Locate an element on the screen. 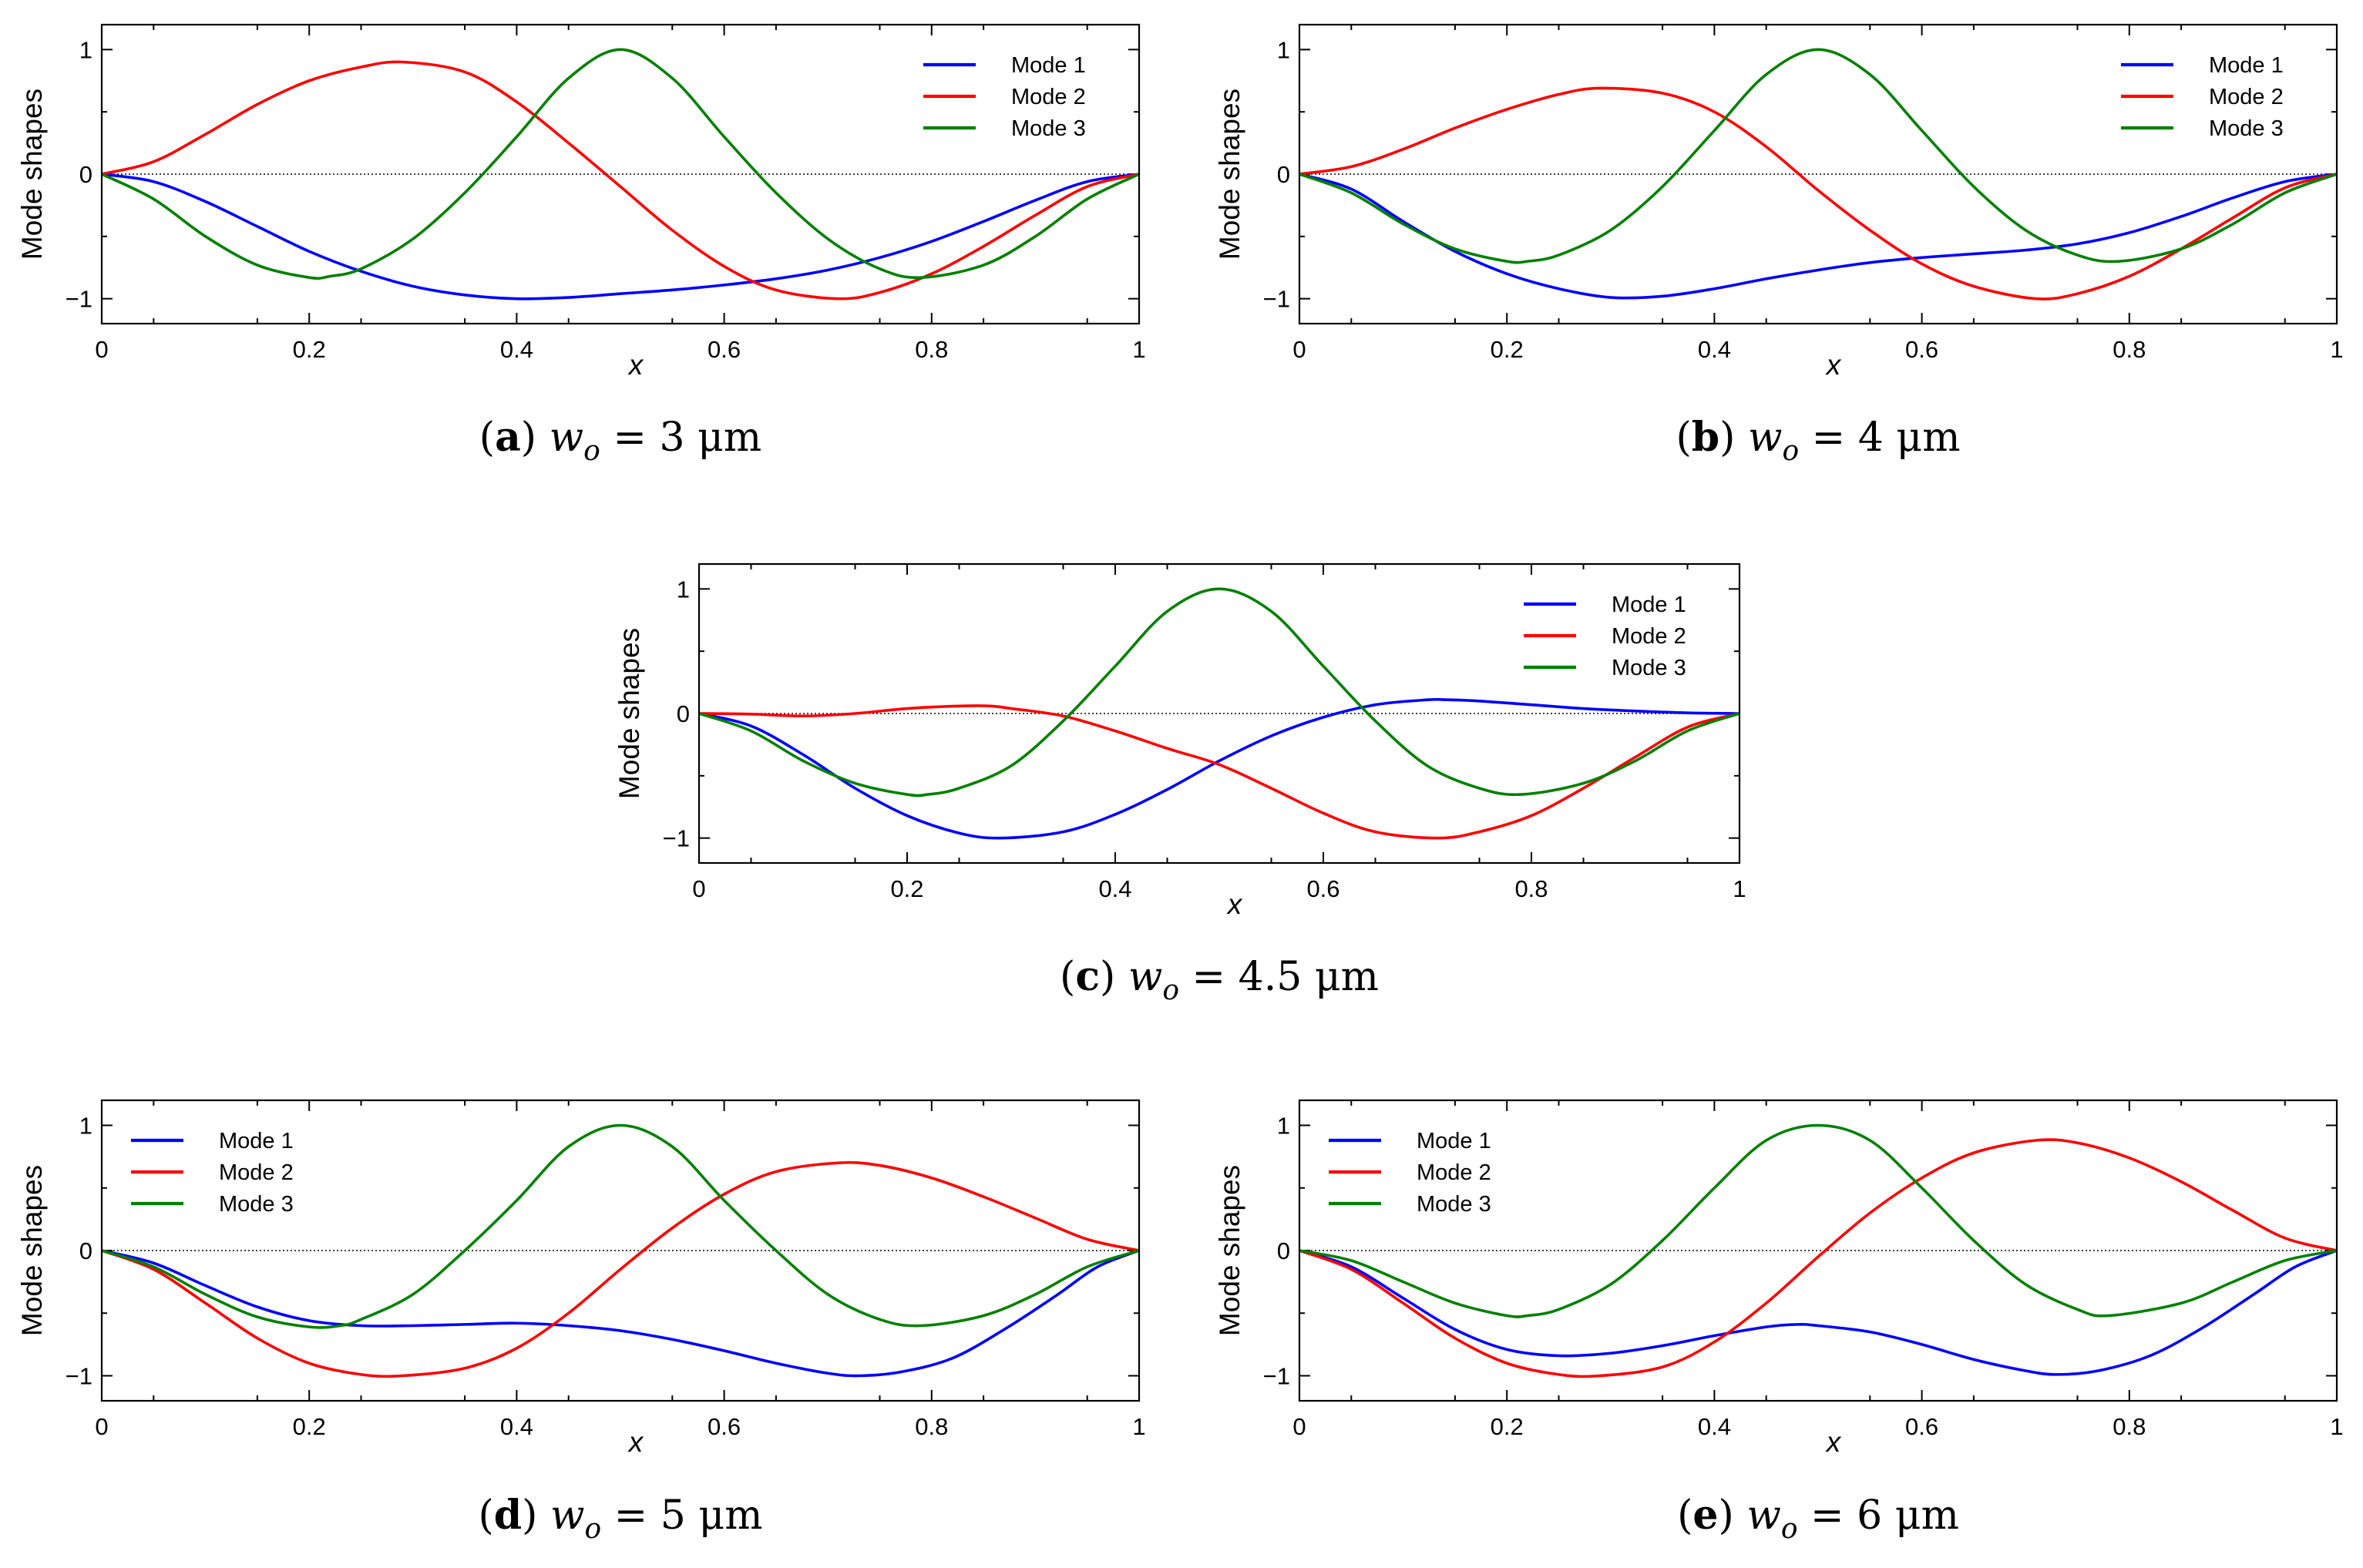  subfigure-caption: (e) wo = 6 μm is located at coordinates (1818, 1518).